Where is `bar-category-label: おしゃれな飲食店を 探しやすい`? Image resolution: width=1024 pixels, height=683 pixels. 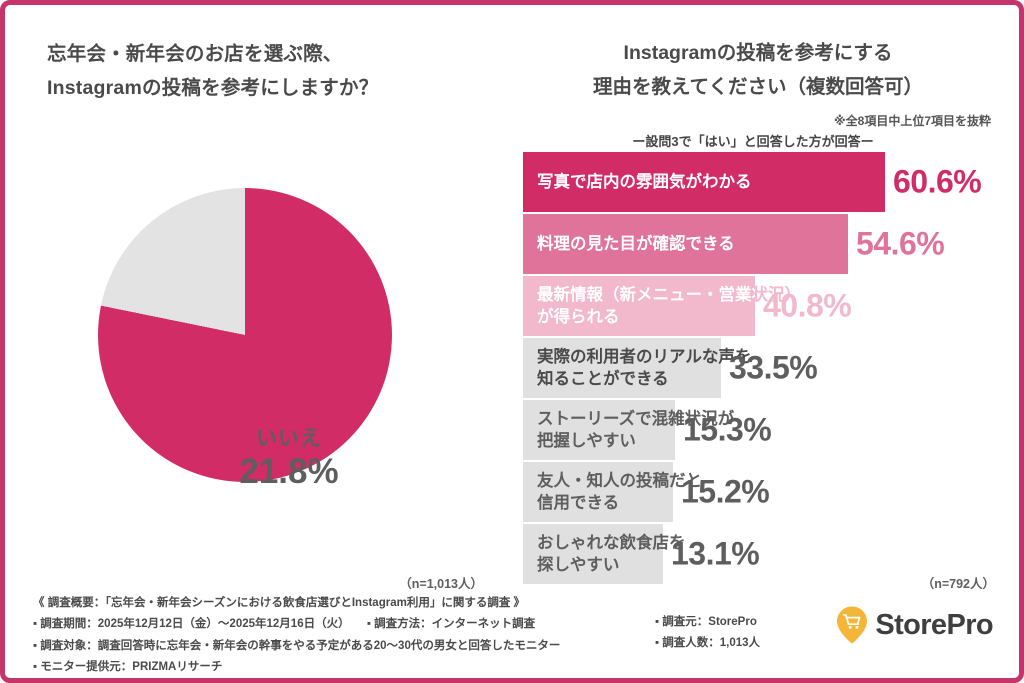 bar-category-label: おしゃれな飲食店を 探しやすい is located at coordinates (611, 553).